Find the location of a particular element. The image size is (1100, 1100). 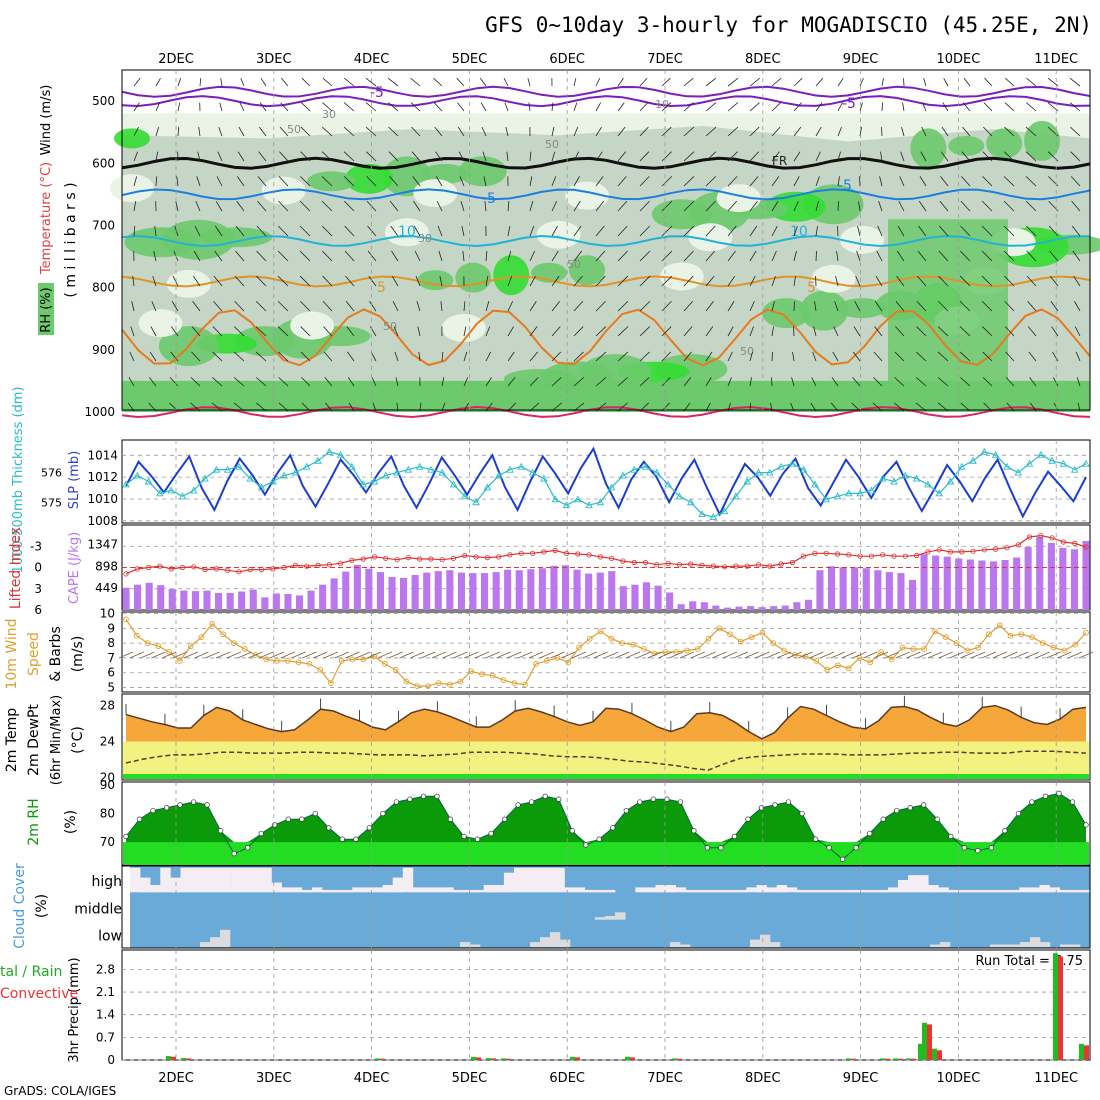

cloud-low-bar is located at coordinates (945, 944).